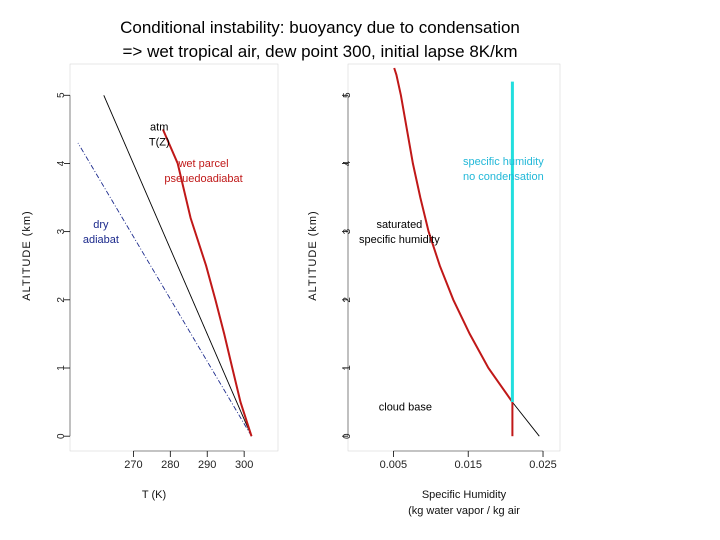 This screenshot has width=720, height=540. I want to click on left-y-tick-label: 3, so click(61, 231).